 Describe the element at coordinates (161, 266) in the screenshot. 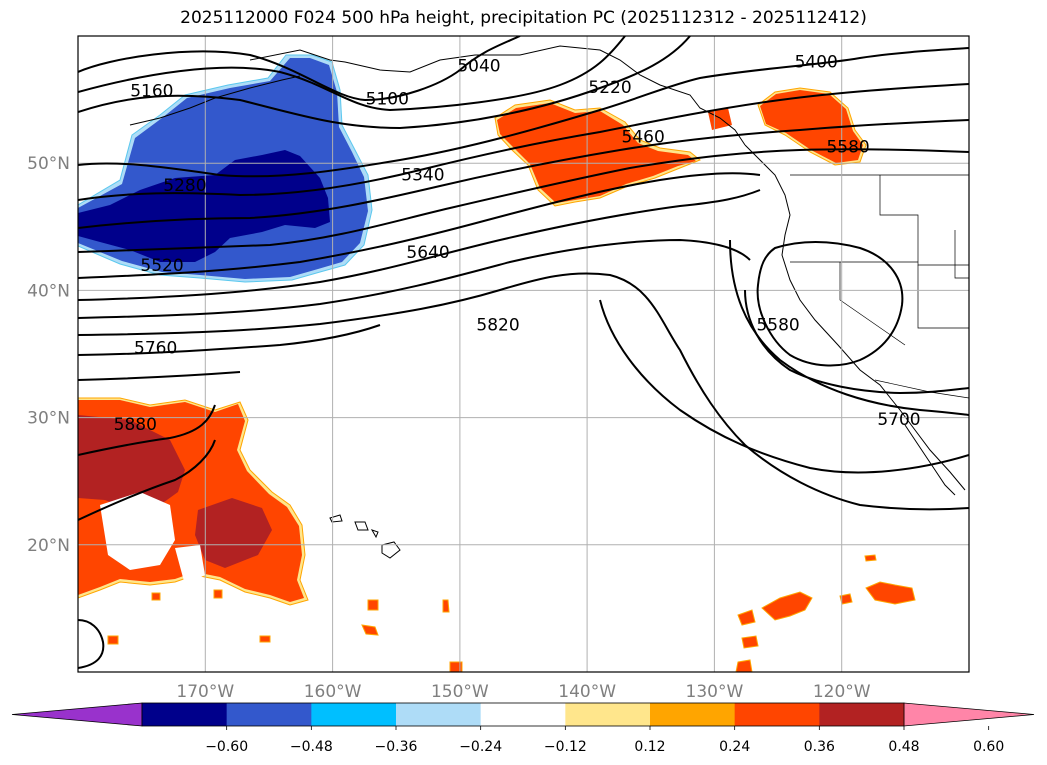

I see `contour-label: 5520` at that location.